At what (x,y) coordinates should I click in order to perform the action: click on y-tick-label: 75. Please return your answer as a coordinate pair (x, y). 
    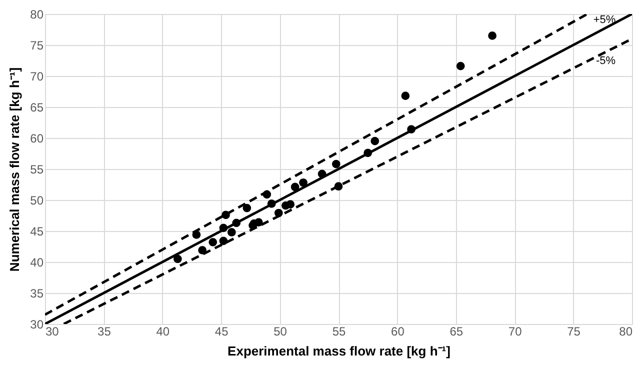
    Looking at the image, I should click on (37, 45).